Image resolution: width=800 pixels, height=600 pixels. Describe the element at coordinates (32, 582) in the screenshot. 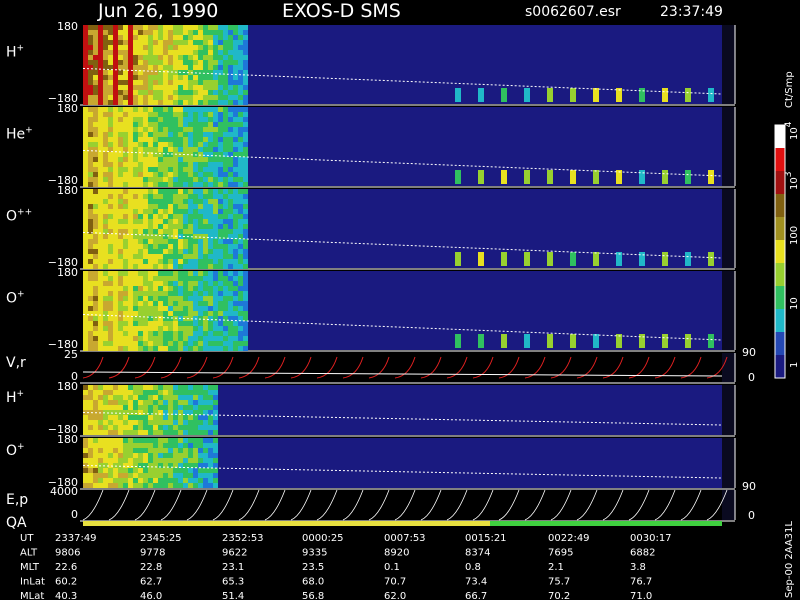

I see `row-label: InLat` at that location.